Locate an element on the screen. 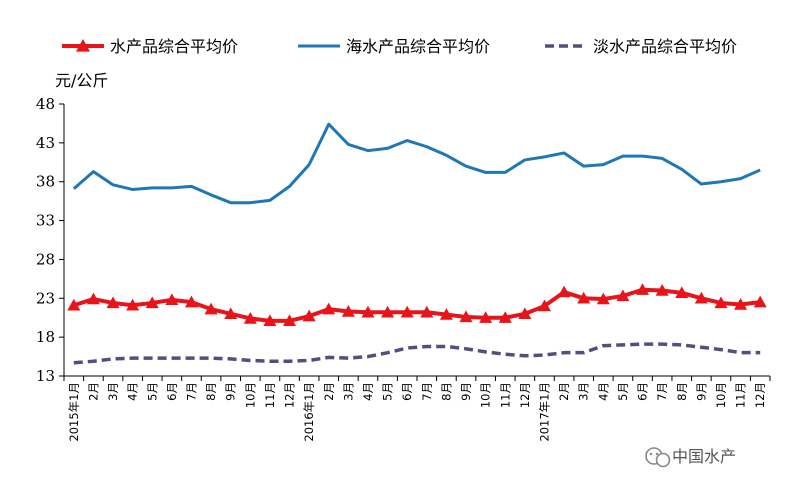 The width and height of the screenshot is (790, 488). y-tick-label: 13 is located at coordinates (45, 376).